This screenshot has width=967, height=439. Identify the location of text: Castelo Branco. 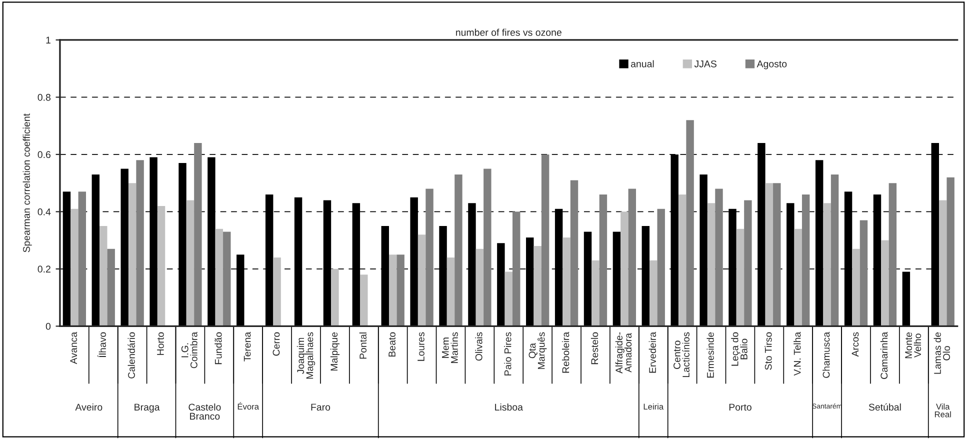
(204, 411).